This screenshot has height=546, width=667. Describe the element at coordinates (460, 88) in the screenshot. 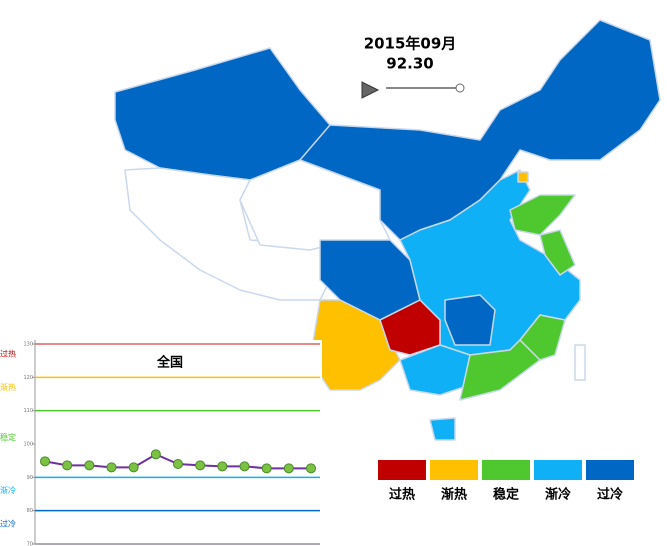

I see `slider-handle` at that location.